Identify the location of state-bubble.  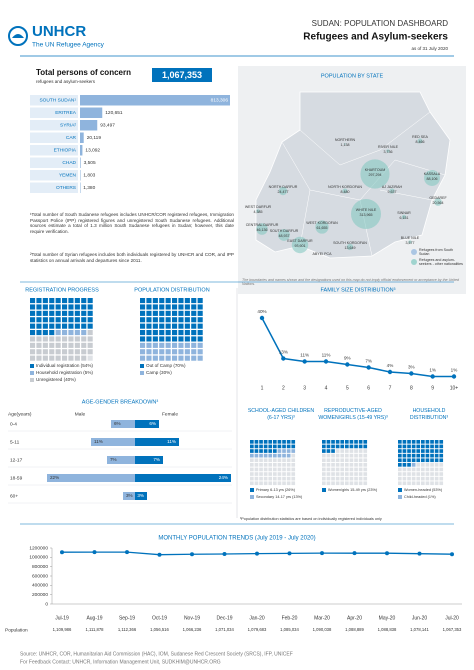
(392, 191).